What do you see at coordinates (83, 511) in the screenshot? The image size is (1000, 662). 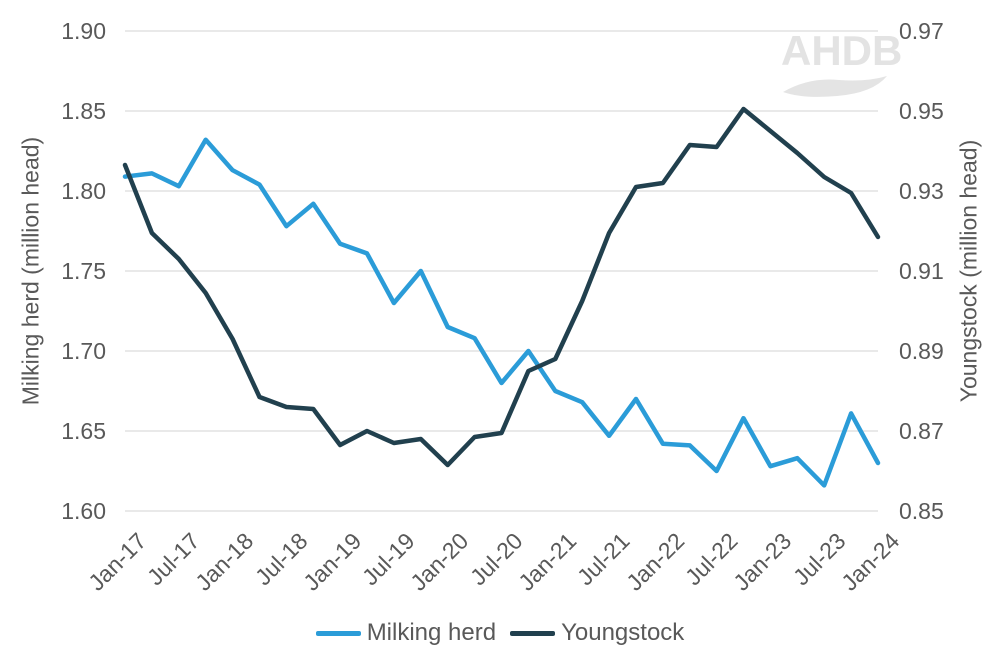 I see `left-axis-tick: 1.60` at bounding box center [83, 511].